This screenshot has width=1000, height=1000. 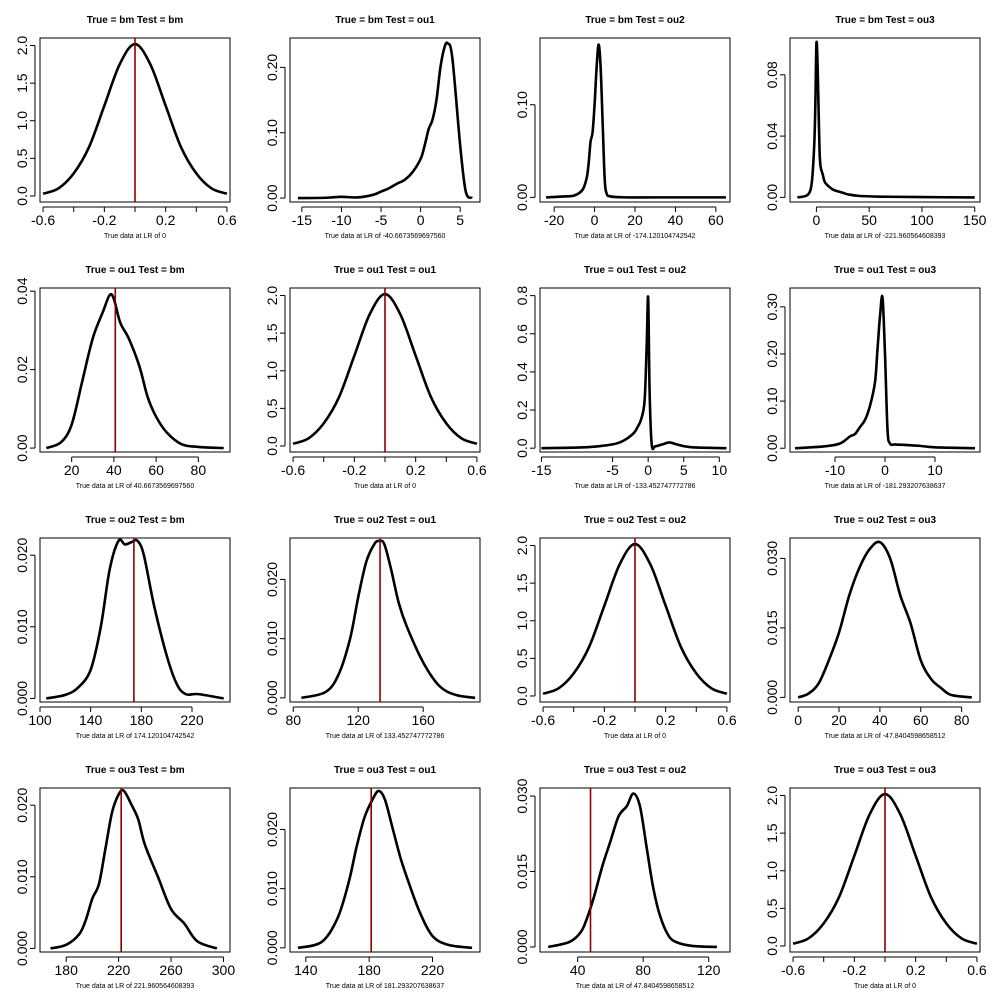 I want to click on y-tick-label: 0.20, so click(x=272, y=67).